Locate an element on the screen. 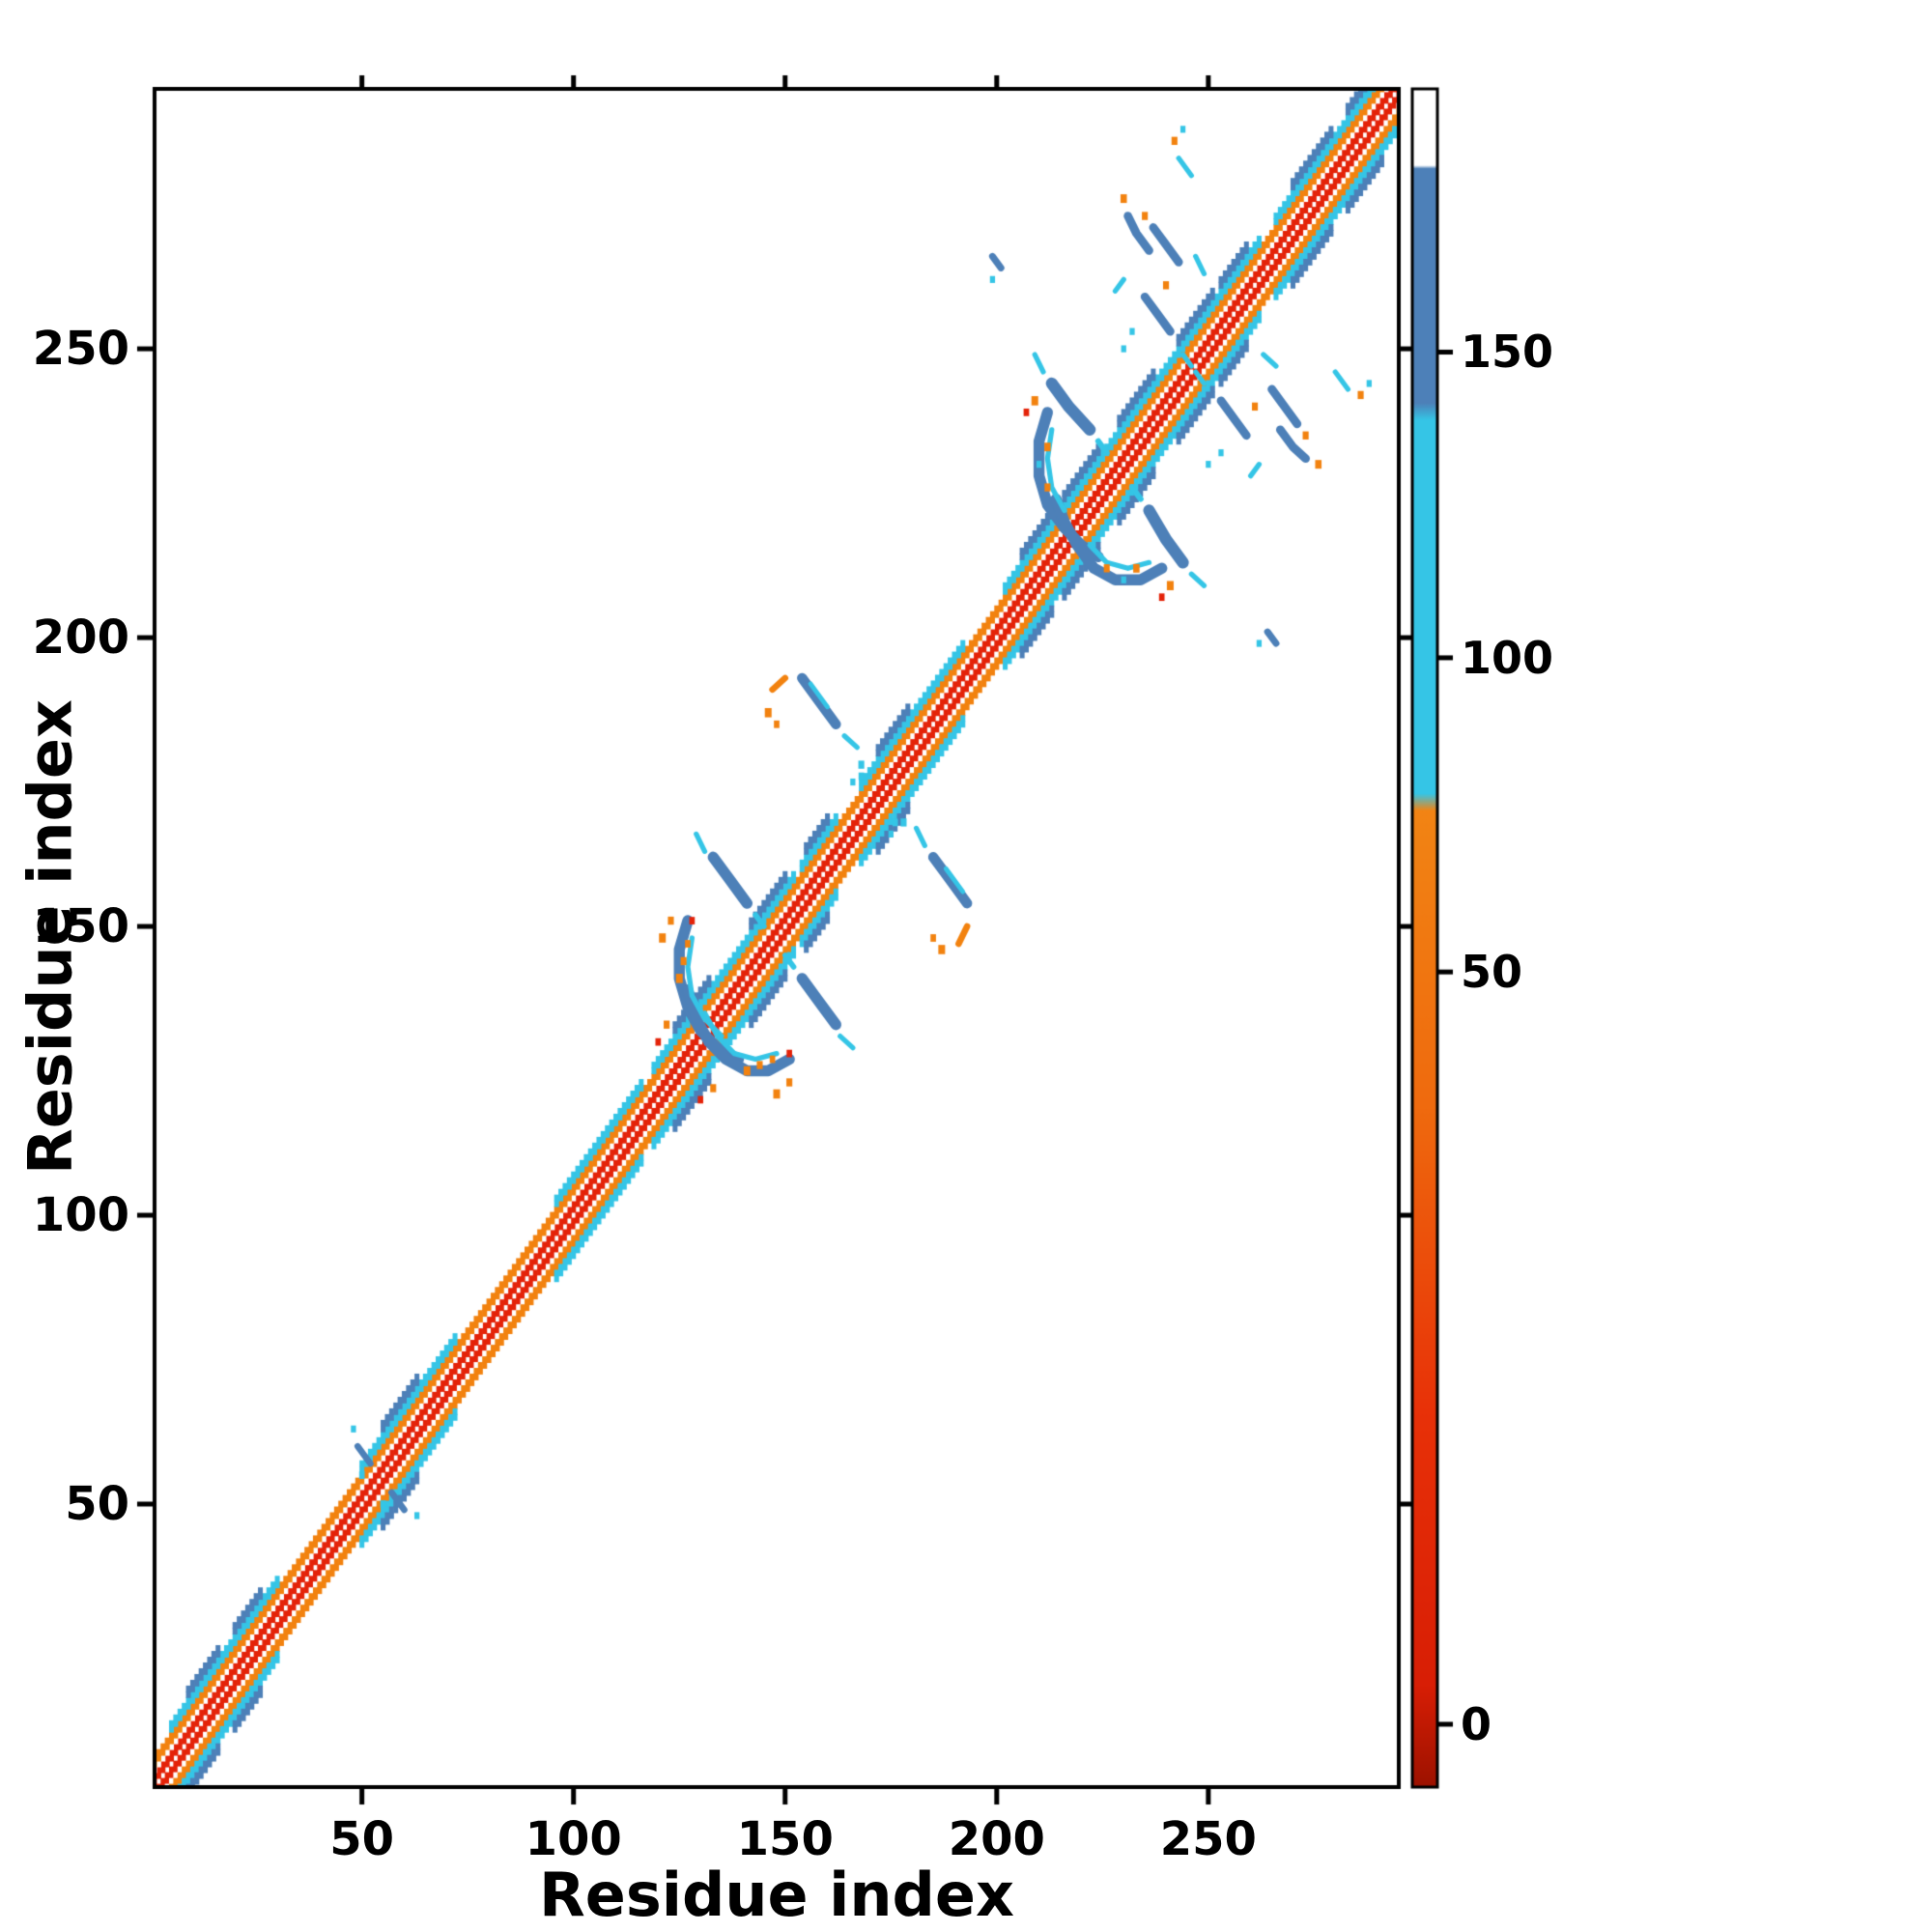 Image resolution: width=1932 pixels, height=1932 pixels. x-tick-label: 200 is located at coordinates (996, 1839).